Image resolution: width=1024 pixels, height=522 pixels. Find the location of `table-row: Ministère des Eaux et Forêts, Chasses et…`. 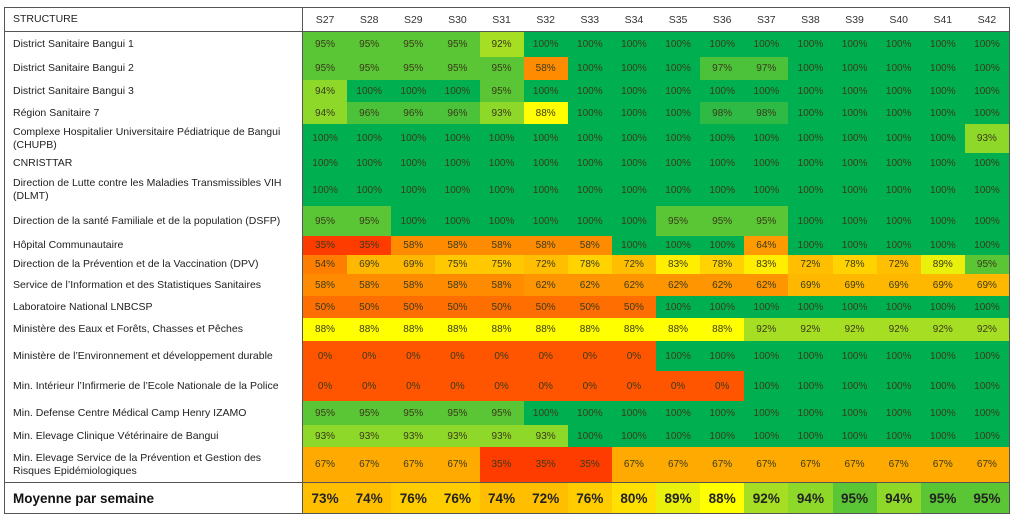

table-row: Ministère des Eaux et Forêts, Chasses et… is located at coordinates (507, 329).